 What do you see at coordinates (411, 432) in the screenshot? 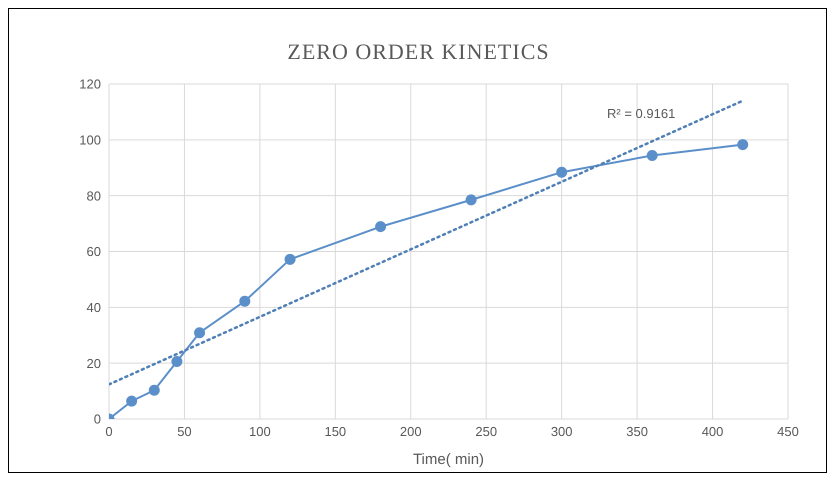
I see `x-tick-label: 200` at bounding box center [411, 432].